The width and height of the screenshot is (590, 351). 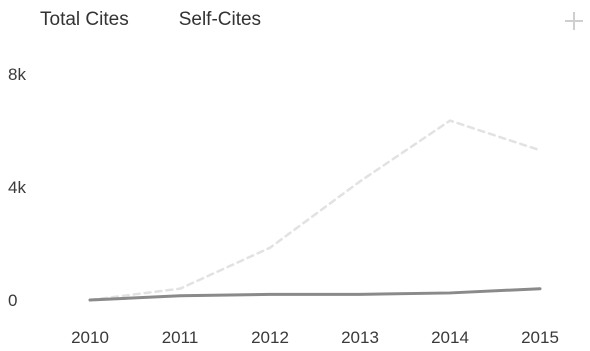 What do you see at coordinates (315, 294) in the screenshot?
I see `series-line-self-cites` at bounding box center [315, 294].